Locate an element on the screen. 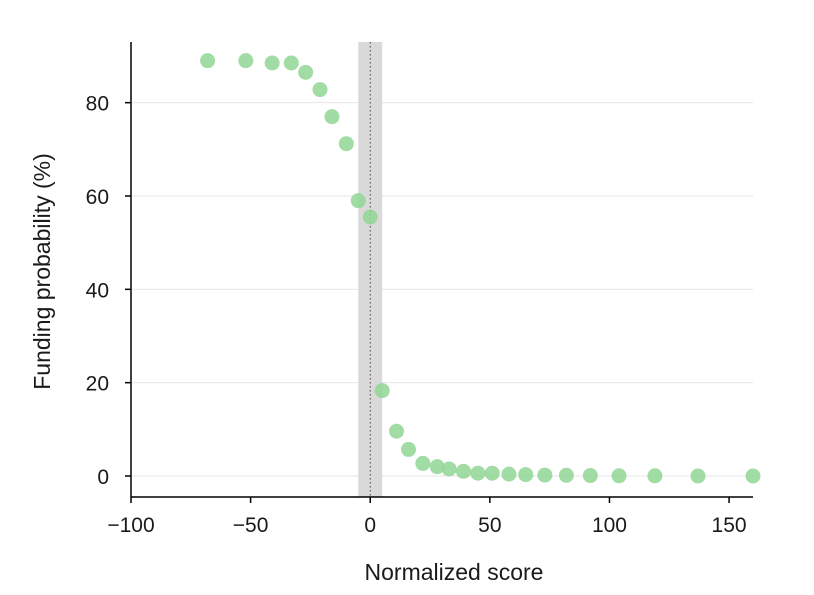 This screenshot has height=595, width=814. y-tick-label: 40 is located at coordinates (97, 290).